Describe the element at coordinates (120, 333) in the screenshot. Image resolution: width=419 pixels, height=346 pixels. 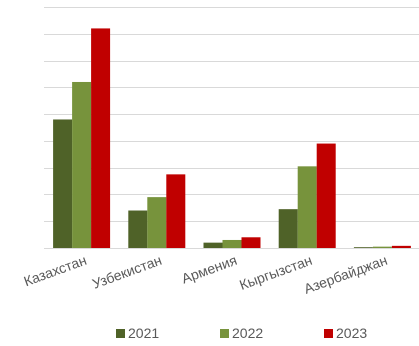
I see `legend-swatch-2021` at that location.